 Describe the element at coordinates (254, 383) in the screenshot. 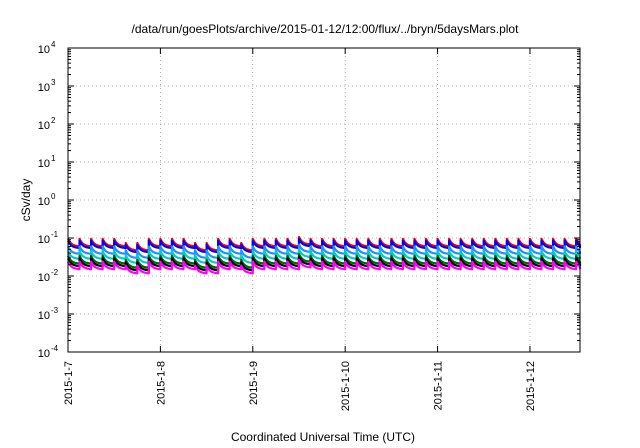

I see `x-tick-label: 2015-1-9` at that location.